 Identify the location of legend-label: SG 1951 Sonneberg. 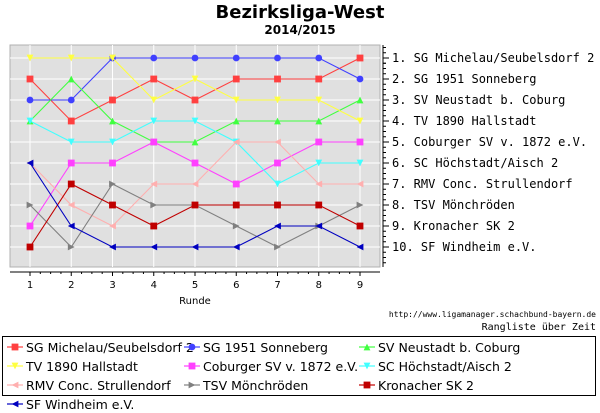
(265, 347).